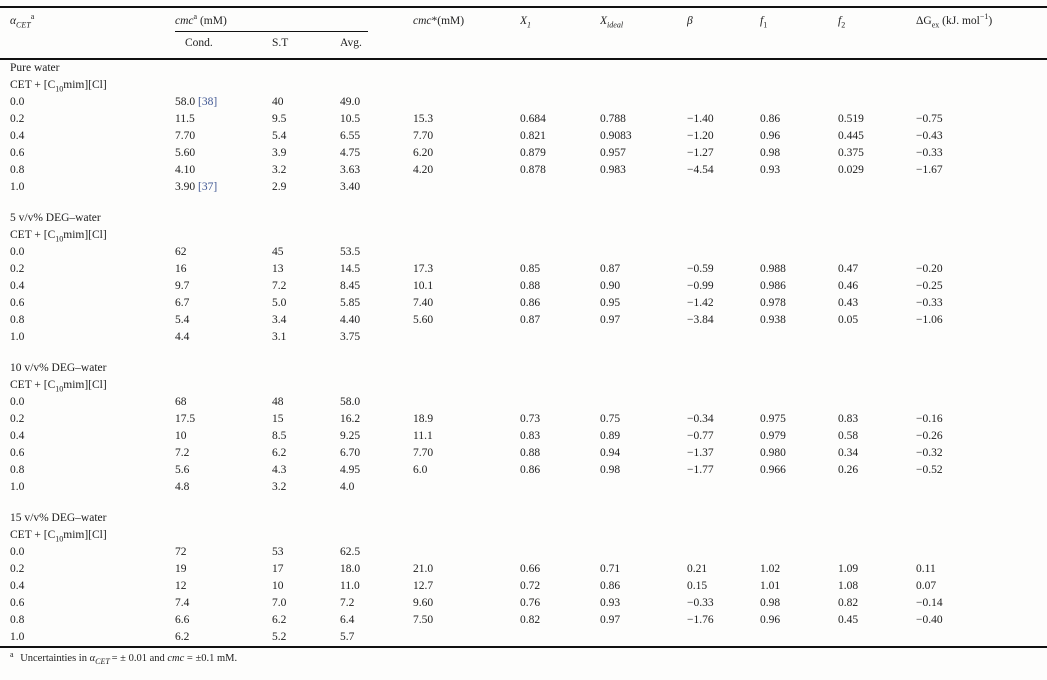 The image size is (1047, 680). I want to click on citation-link: [38], so click(206, 102).